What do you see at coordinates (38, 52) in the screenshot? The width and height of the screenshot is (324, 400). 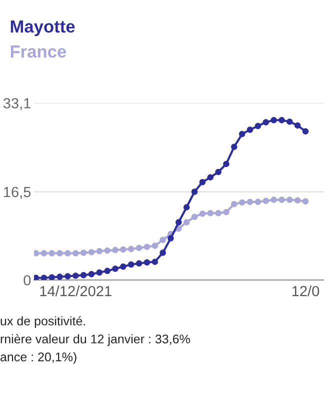 I see `text: France` at bounding box center [38, 52].